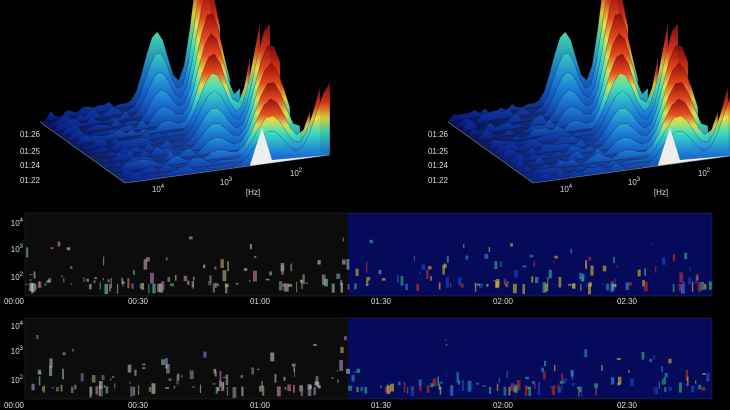  What do you see at coordinates (381, 301) in the screenshot?
I see `time-label: 01:30` at bounding box center [381, 301].